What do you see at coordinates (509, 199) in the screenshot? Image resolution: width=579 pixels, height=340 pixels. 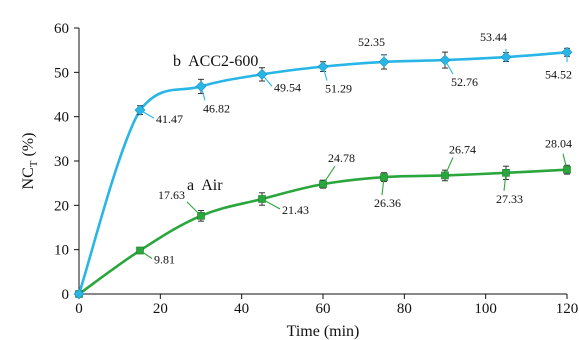 I see `data-label: 27.33` at bounding box center [509, 199].